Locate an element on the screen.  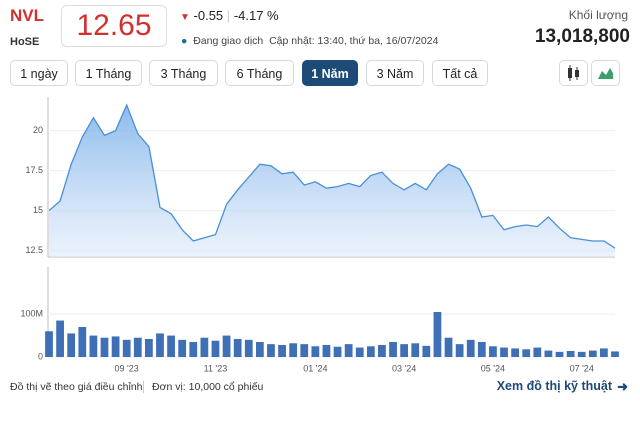
volume-label: Khối lượng is located at coordinates (598, 15).